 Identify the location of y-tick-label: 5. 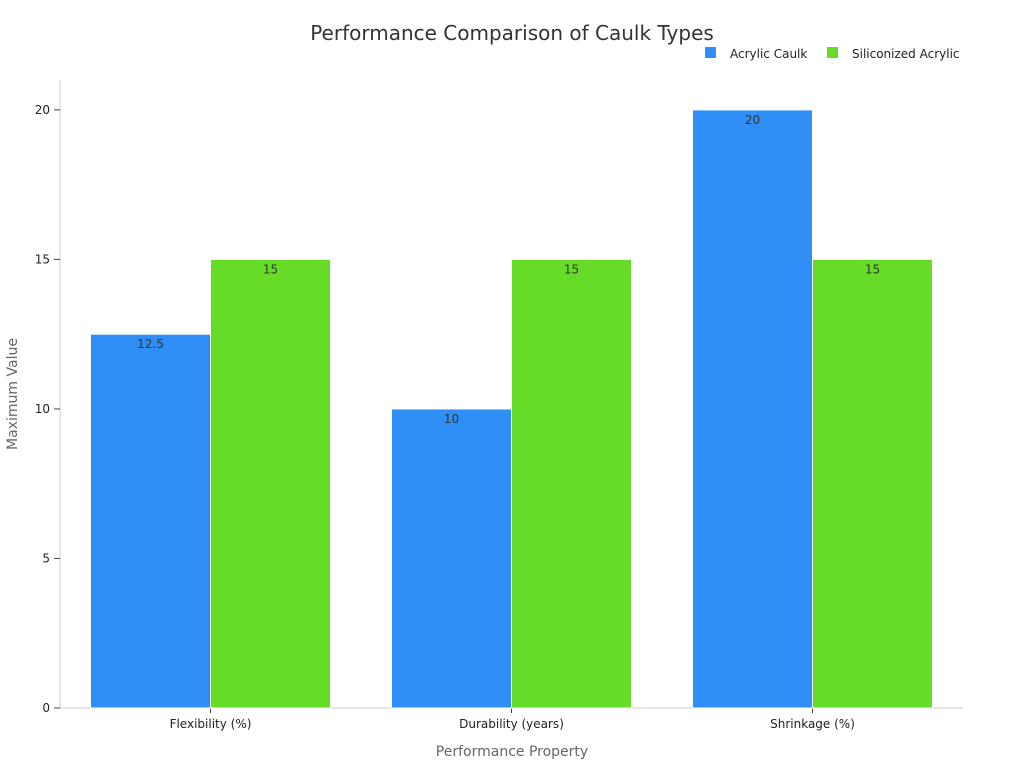
(46, 558).